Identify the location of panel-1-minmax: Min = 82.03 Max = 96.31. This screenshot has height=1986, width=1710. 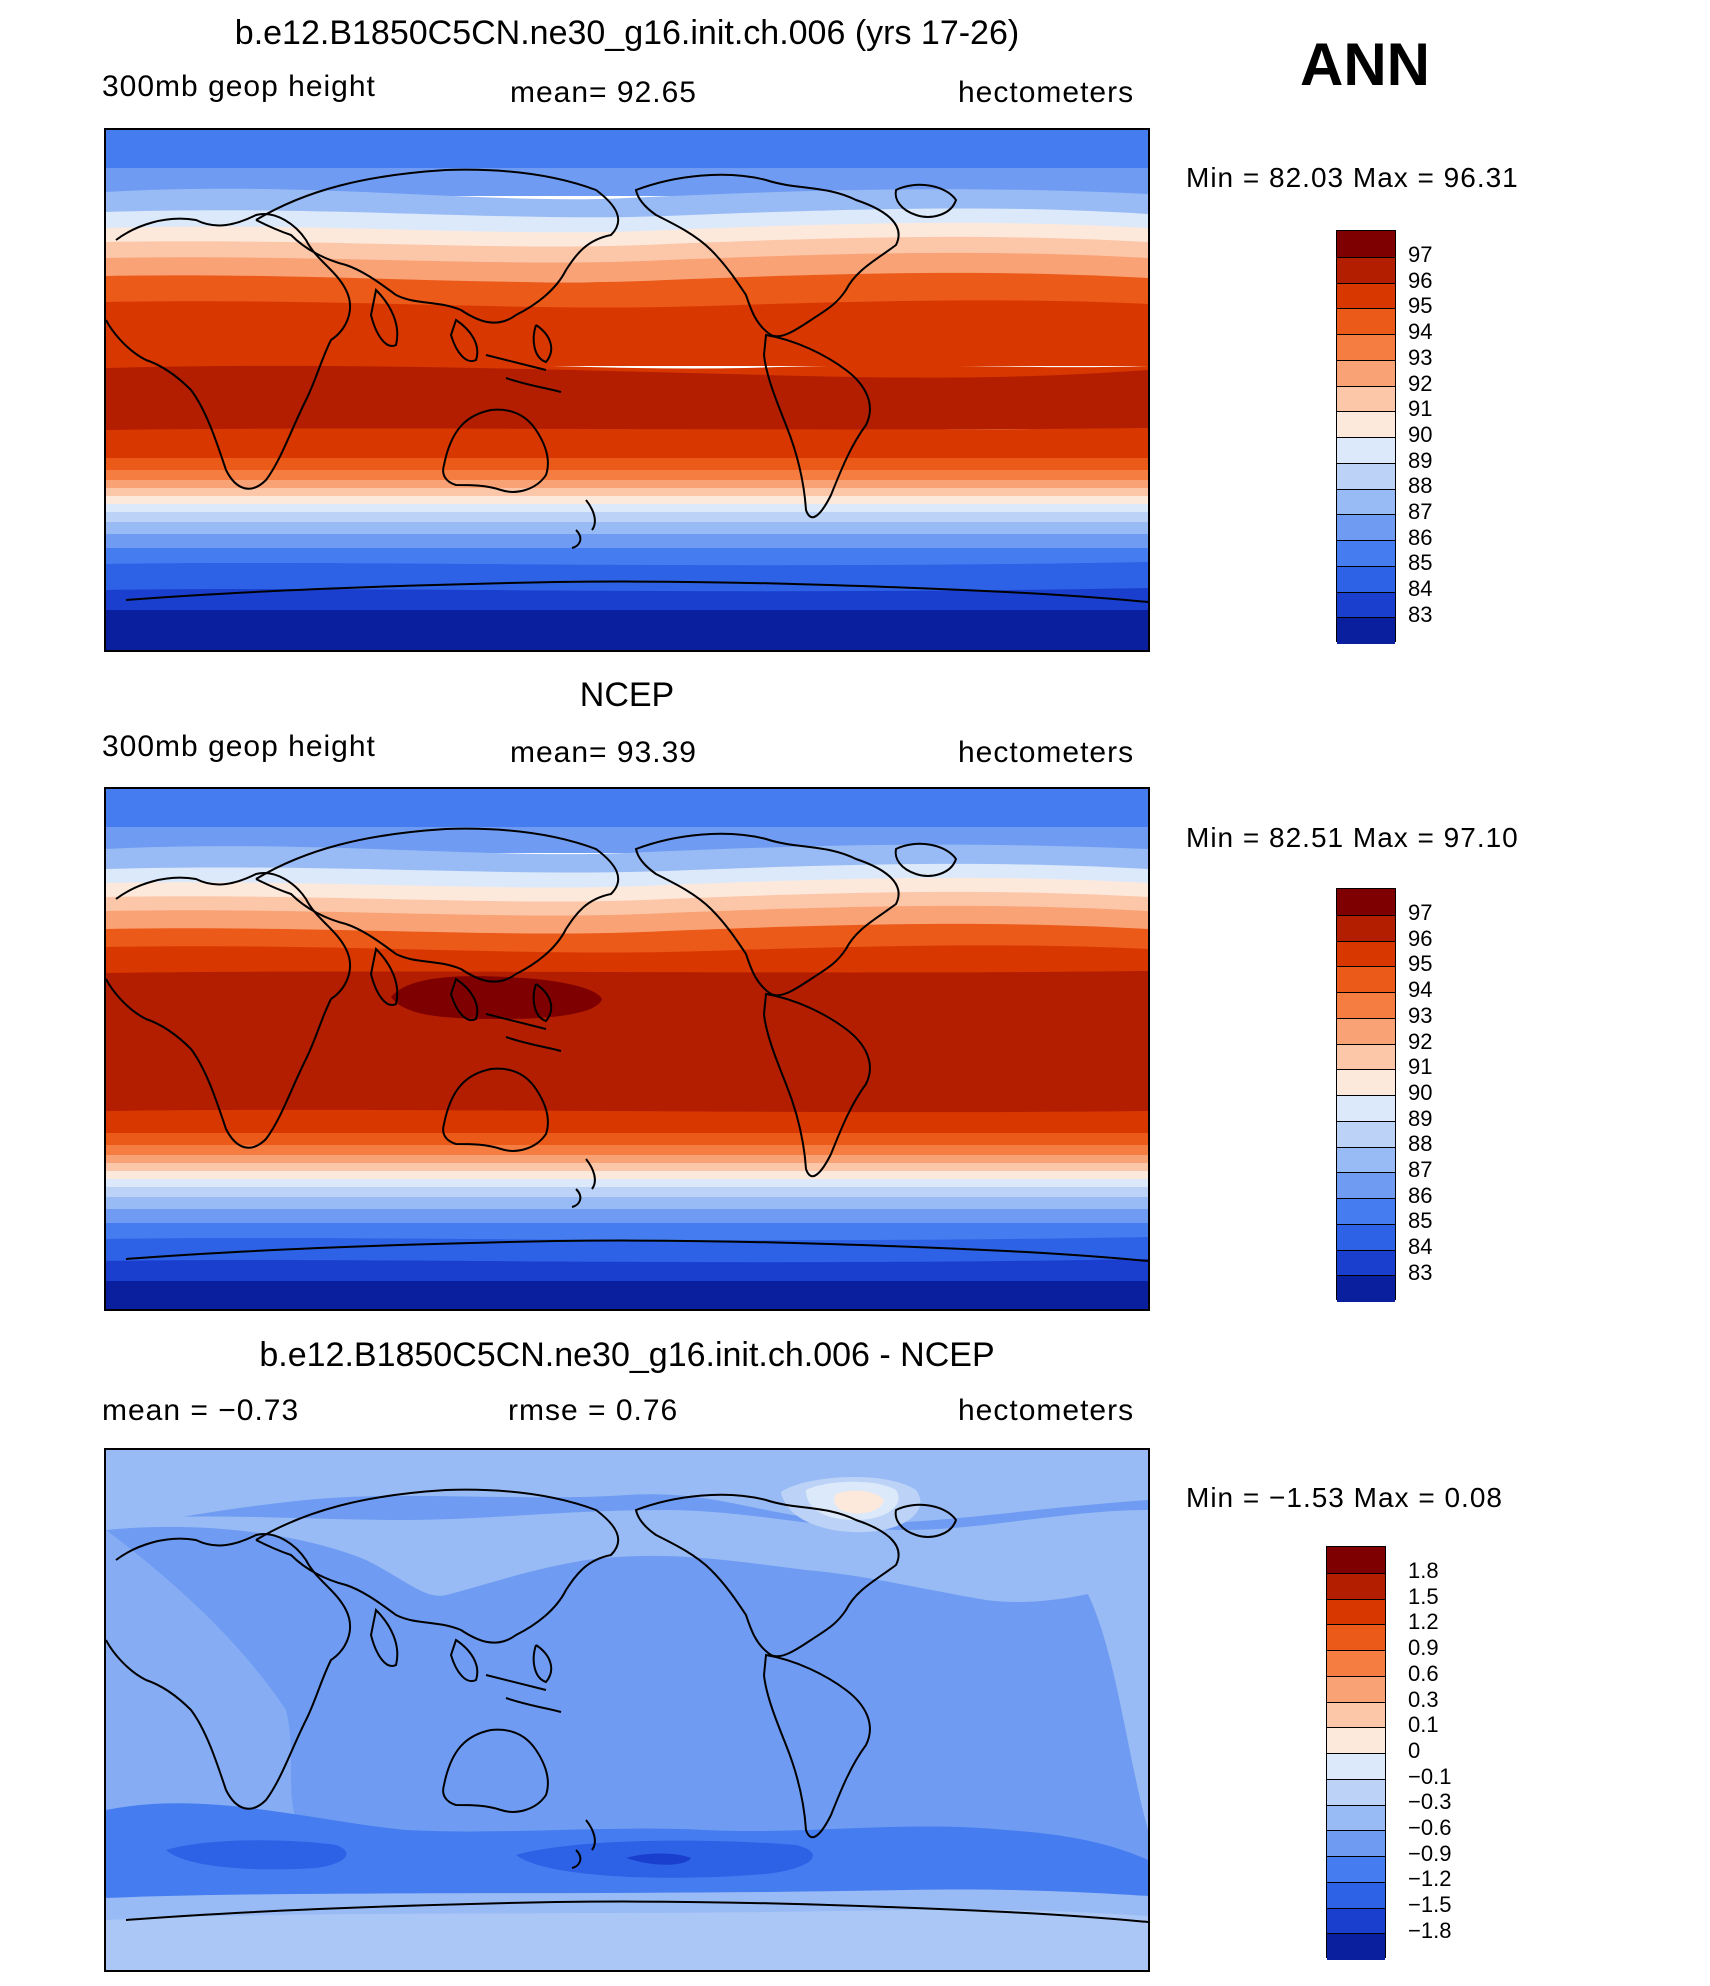
(1352, 177).